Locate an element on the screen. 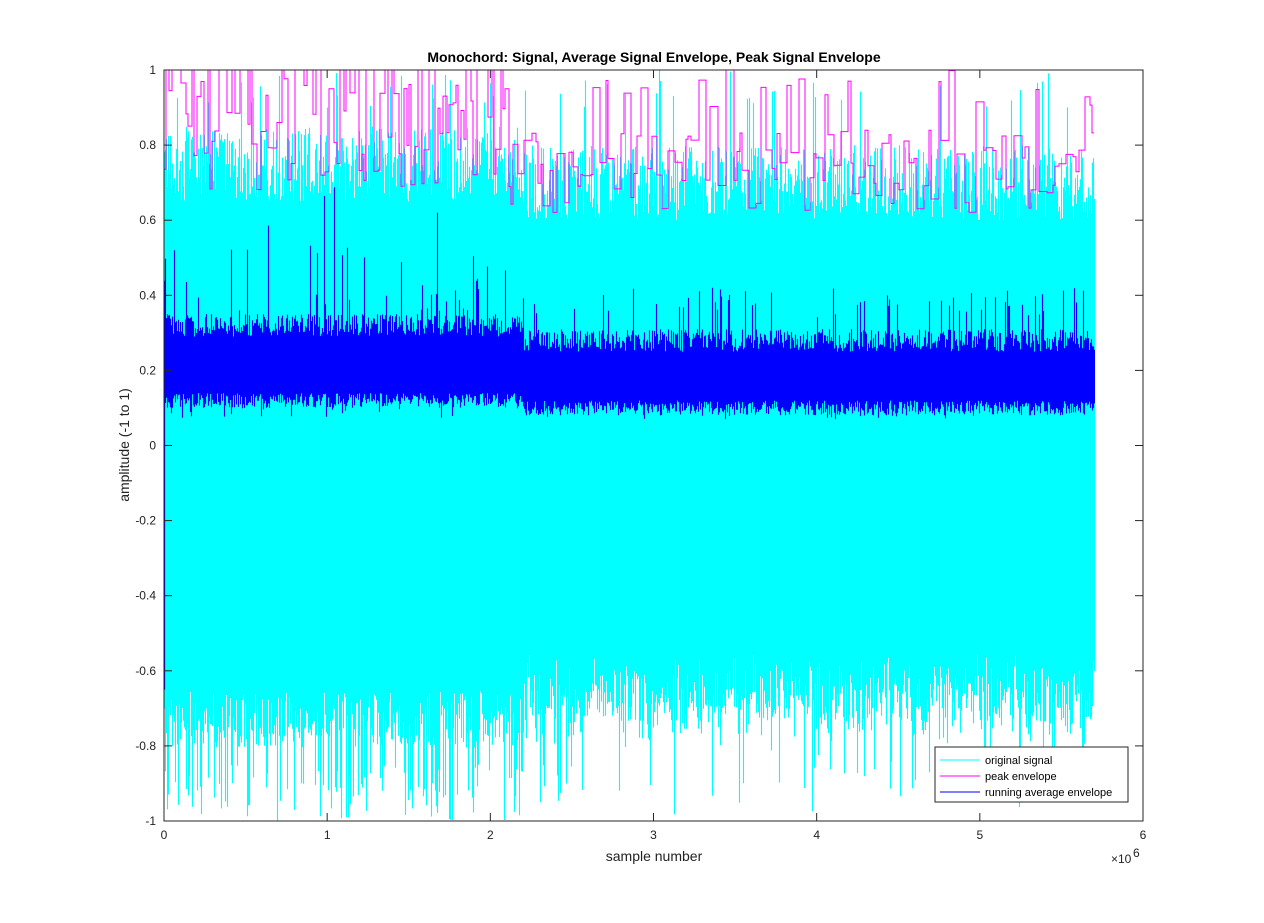 The image size is (1264, 923). legend-label-peak: peak envelope is located at coordinates (1021, 777).